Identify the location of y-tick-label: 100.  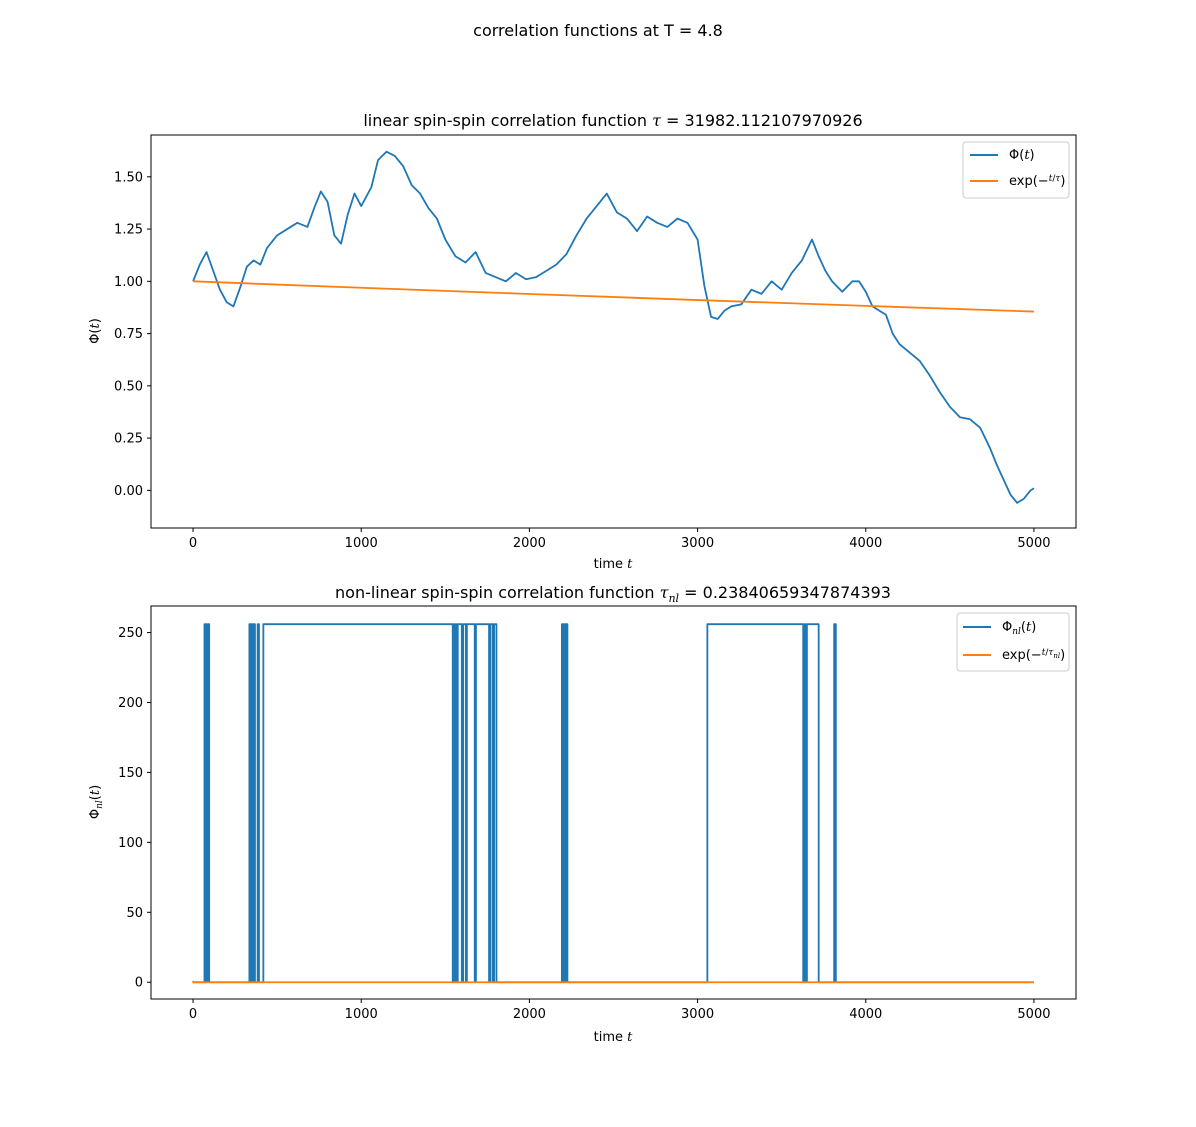
(130, 843).